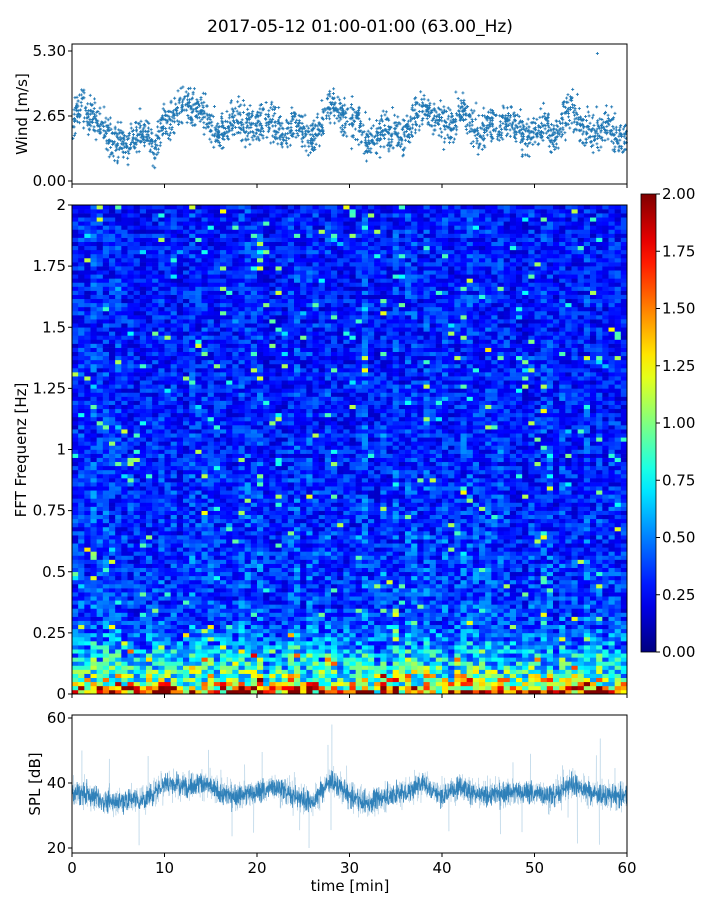 This screenshot has width=720, height=904. What do you see at coordinates (349, 110) in the screenshot?
I see `wind-points` at bounding box center [349, 110].